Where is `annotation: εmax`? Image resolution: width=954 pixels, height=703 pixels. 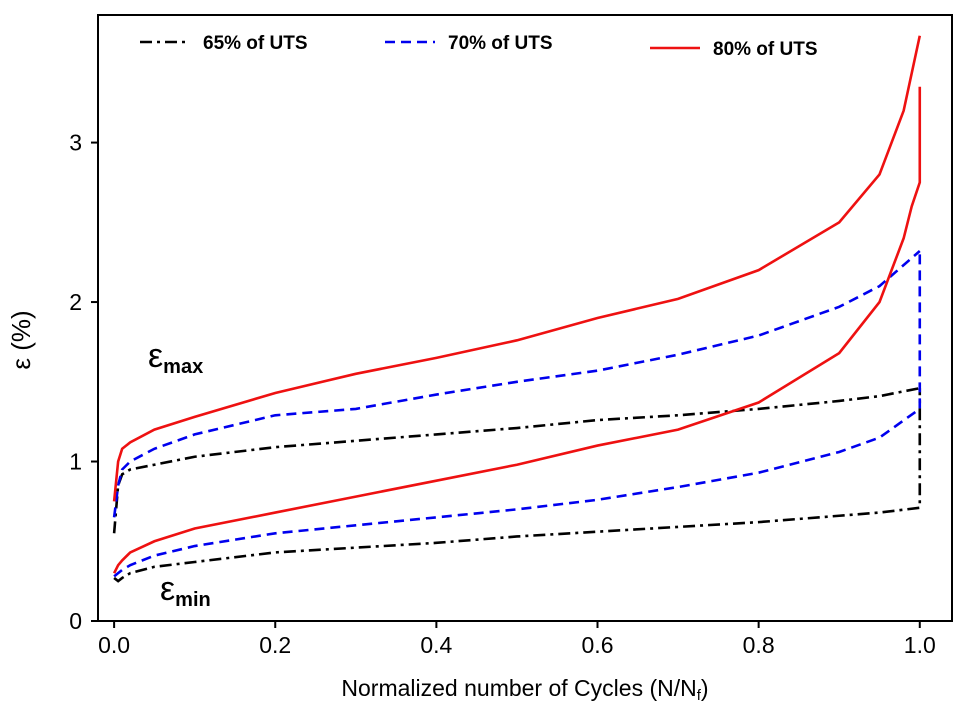
annotation: εmax is located at coordinates (175, 357).